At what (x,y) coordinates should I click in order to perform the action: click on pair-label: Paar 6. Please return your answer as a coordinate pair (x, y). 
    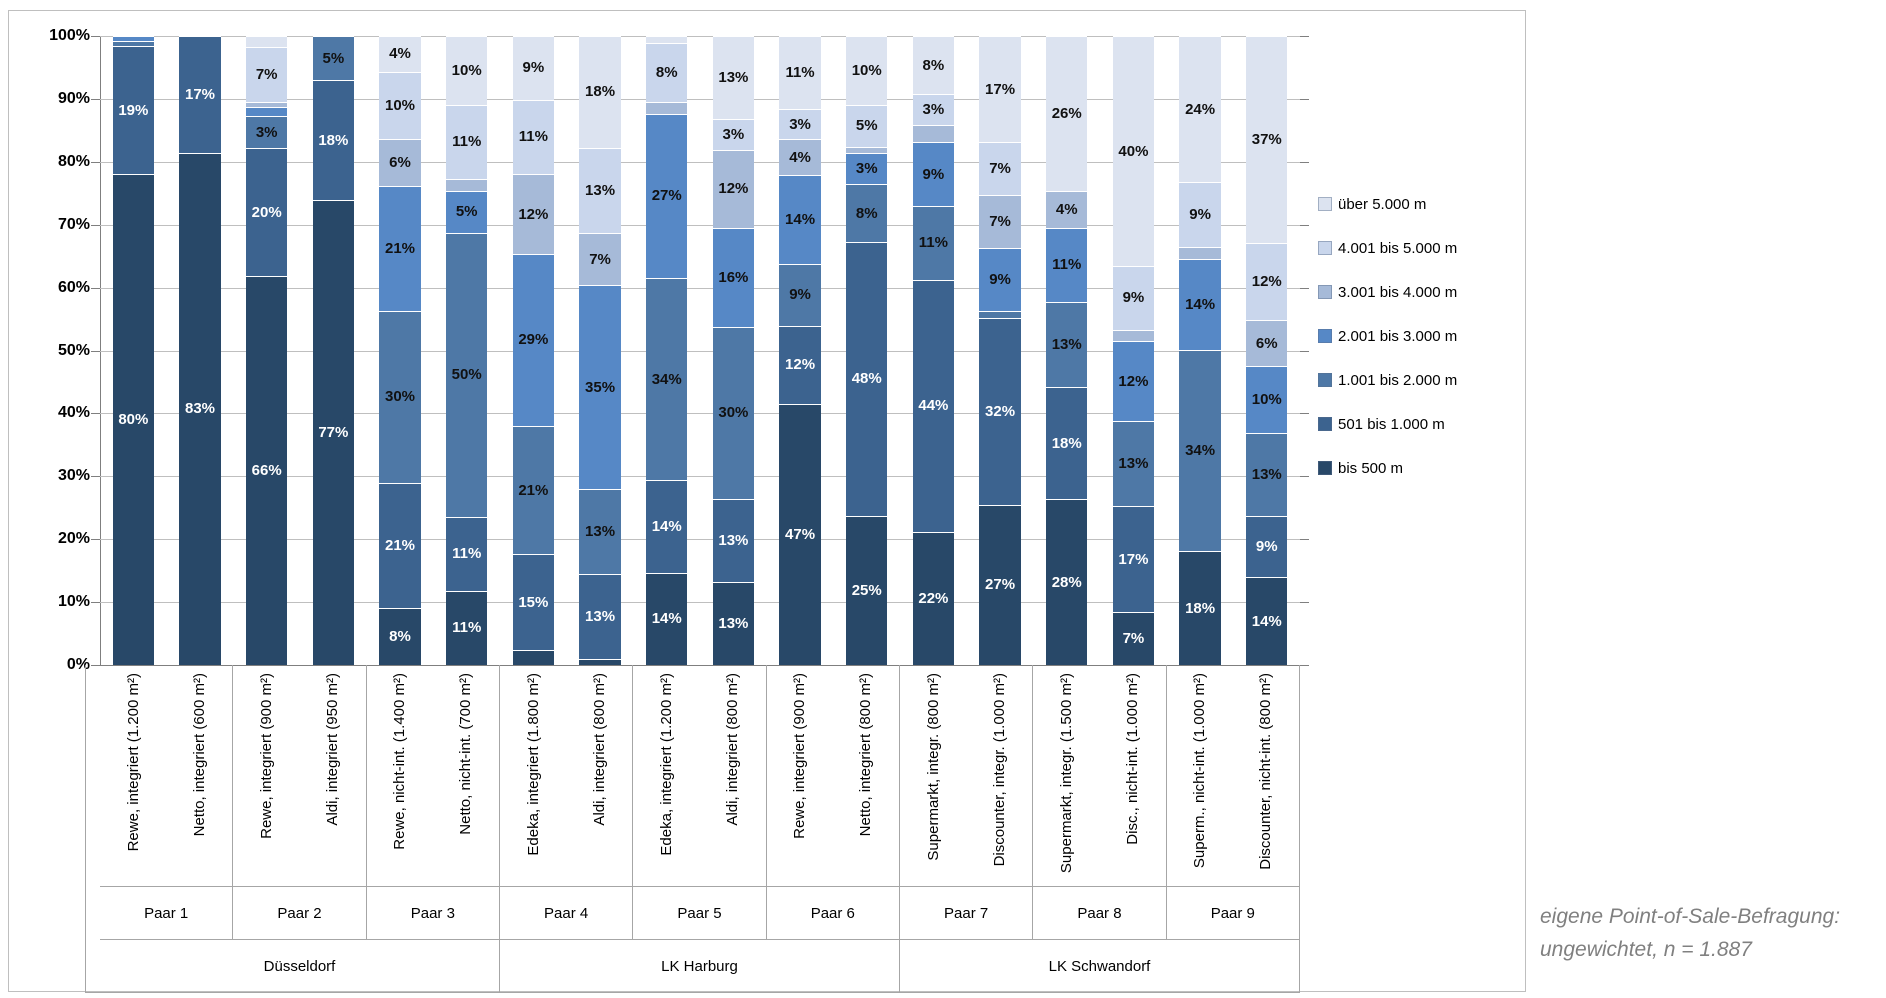
    Looking at the image, I should click on (833, 913).